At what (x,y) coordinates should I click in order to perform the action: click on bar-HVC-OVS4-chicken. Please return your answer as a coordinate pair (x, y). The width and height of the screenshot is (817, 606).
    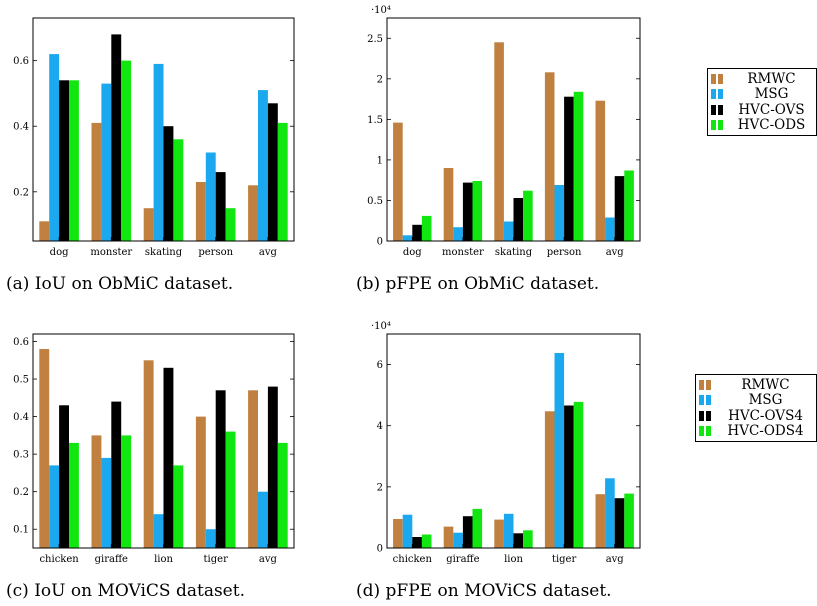
    Looking at the image, I should click on (64, 476).